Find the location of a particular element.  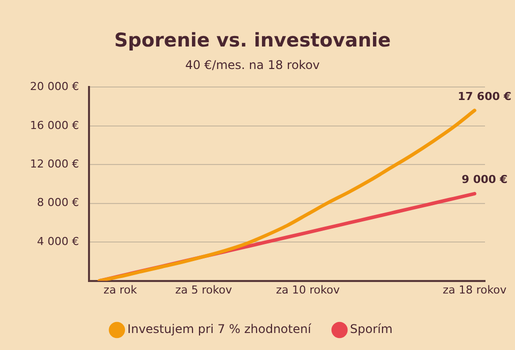

legend-label: Investujem pri 7 % zhodnotení is located at coordinates (219, 329).